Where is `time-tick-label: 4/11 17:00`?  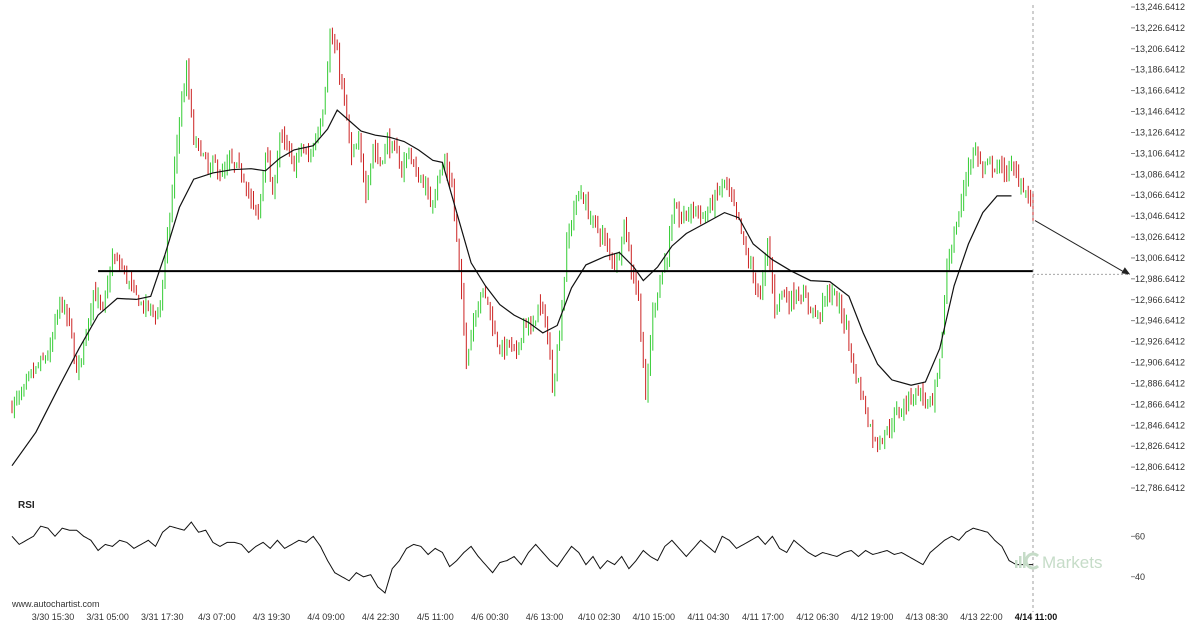
time-tick-label: 4/11 17:00 is located at coordinates (763, 617).